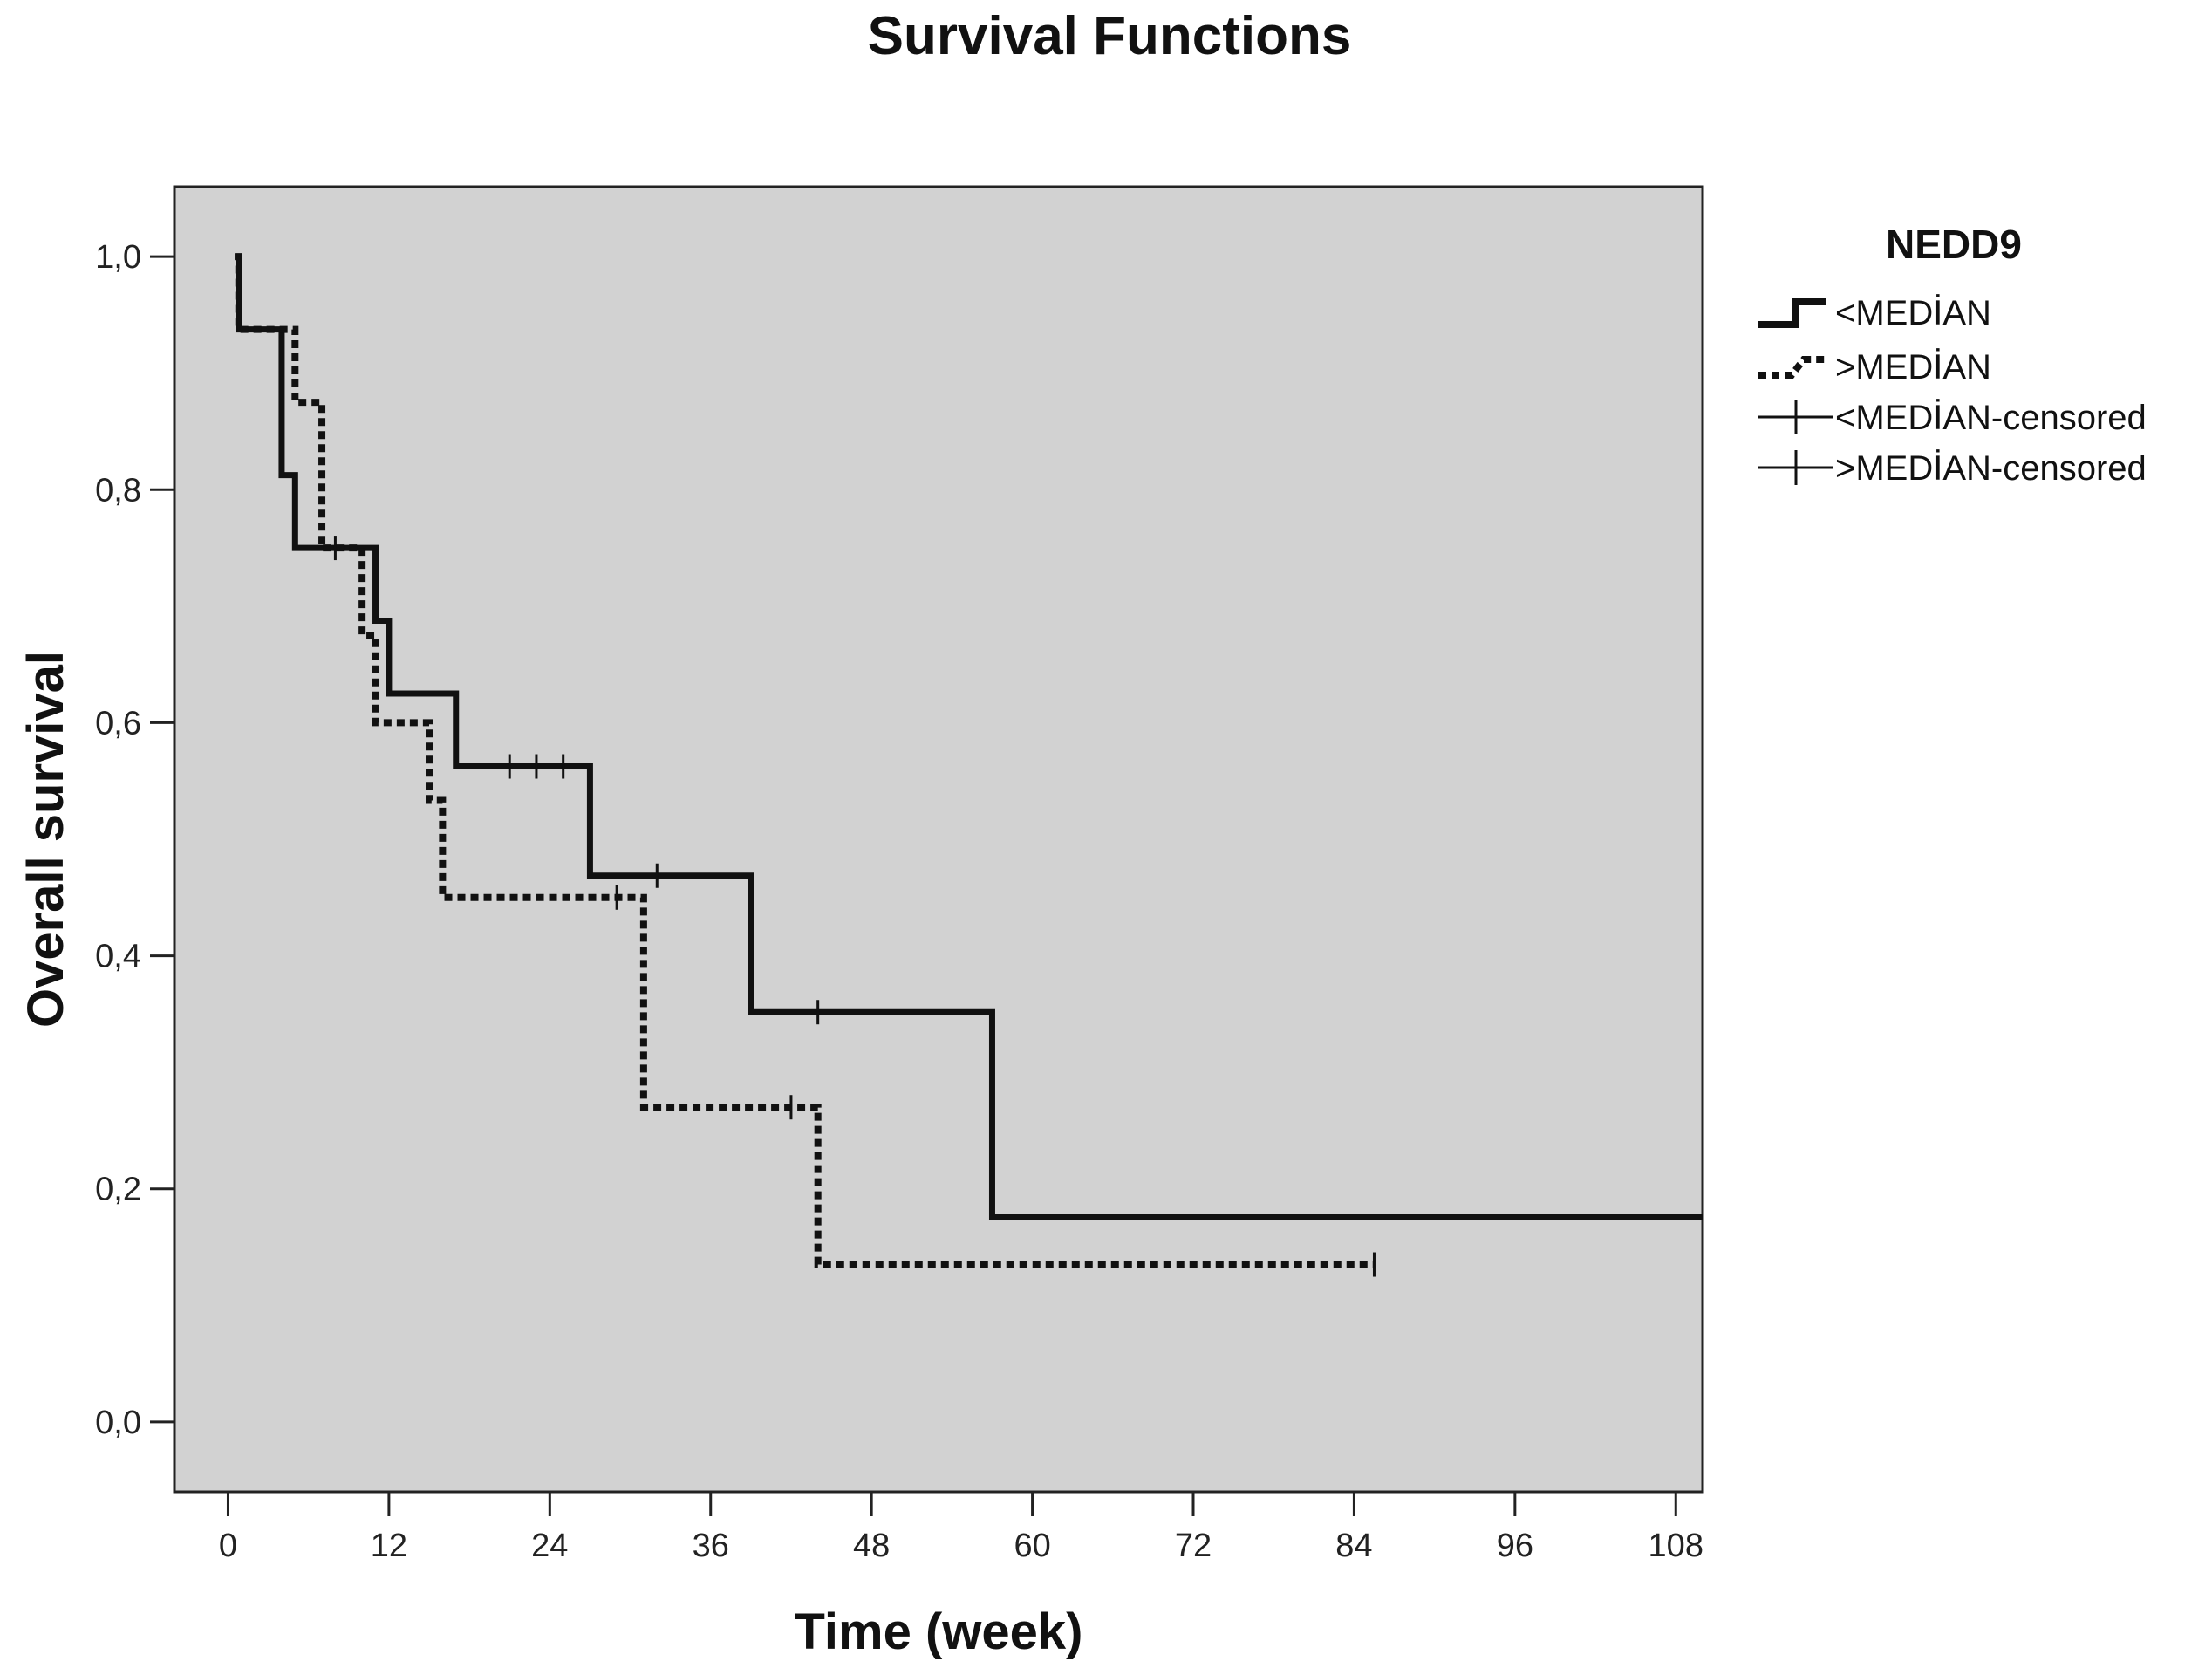 Image resolution: width=2212 pixels, height=1675 pixels. What do you see at coordinates (1676, 1546) in the screenshot?
I see `x-tick-label: 108` at bounding box center [1676, 1546].